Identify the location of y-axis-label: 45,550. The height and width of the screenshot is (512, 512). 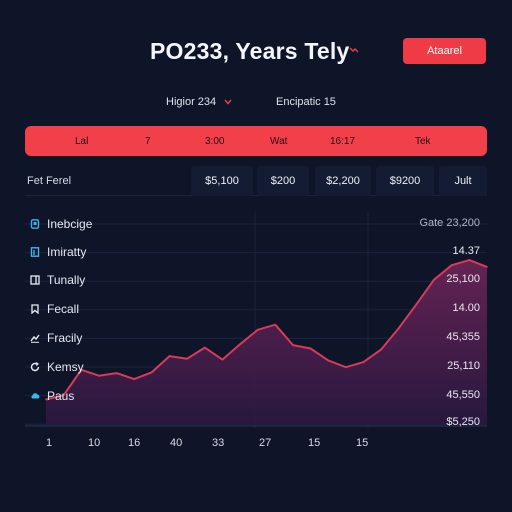
(463, 395).